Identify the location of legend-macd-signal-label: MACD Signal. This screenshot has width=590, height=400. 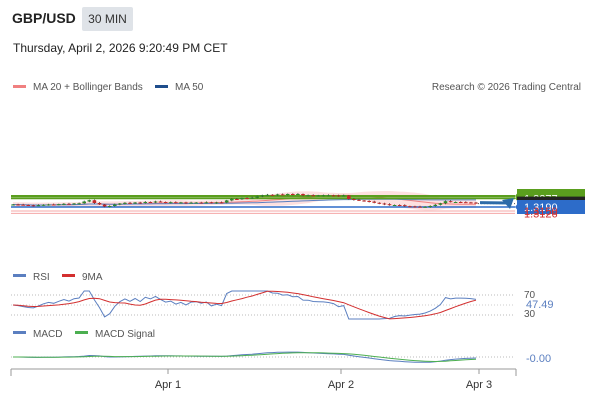
(125, 334).